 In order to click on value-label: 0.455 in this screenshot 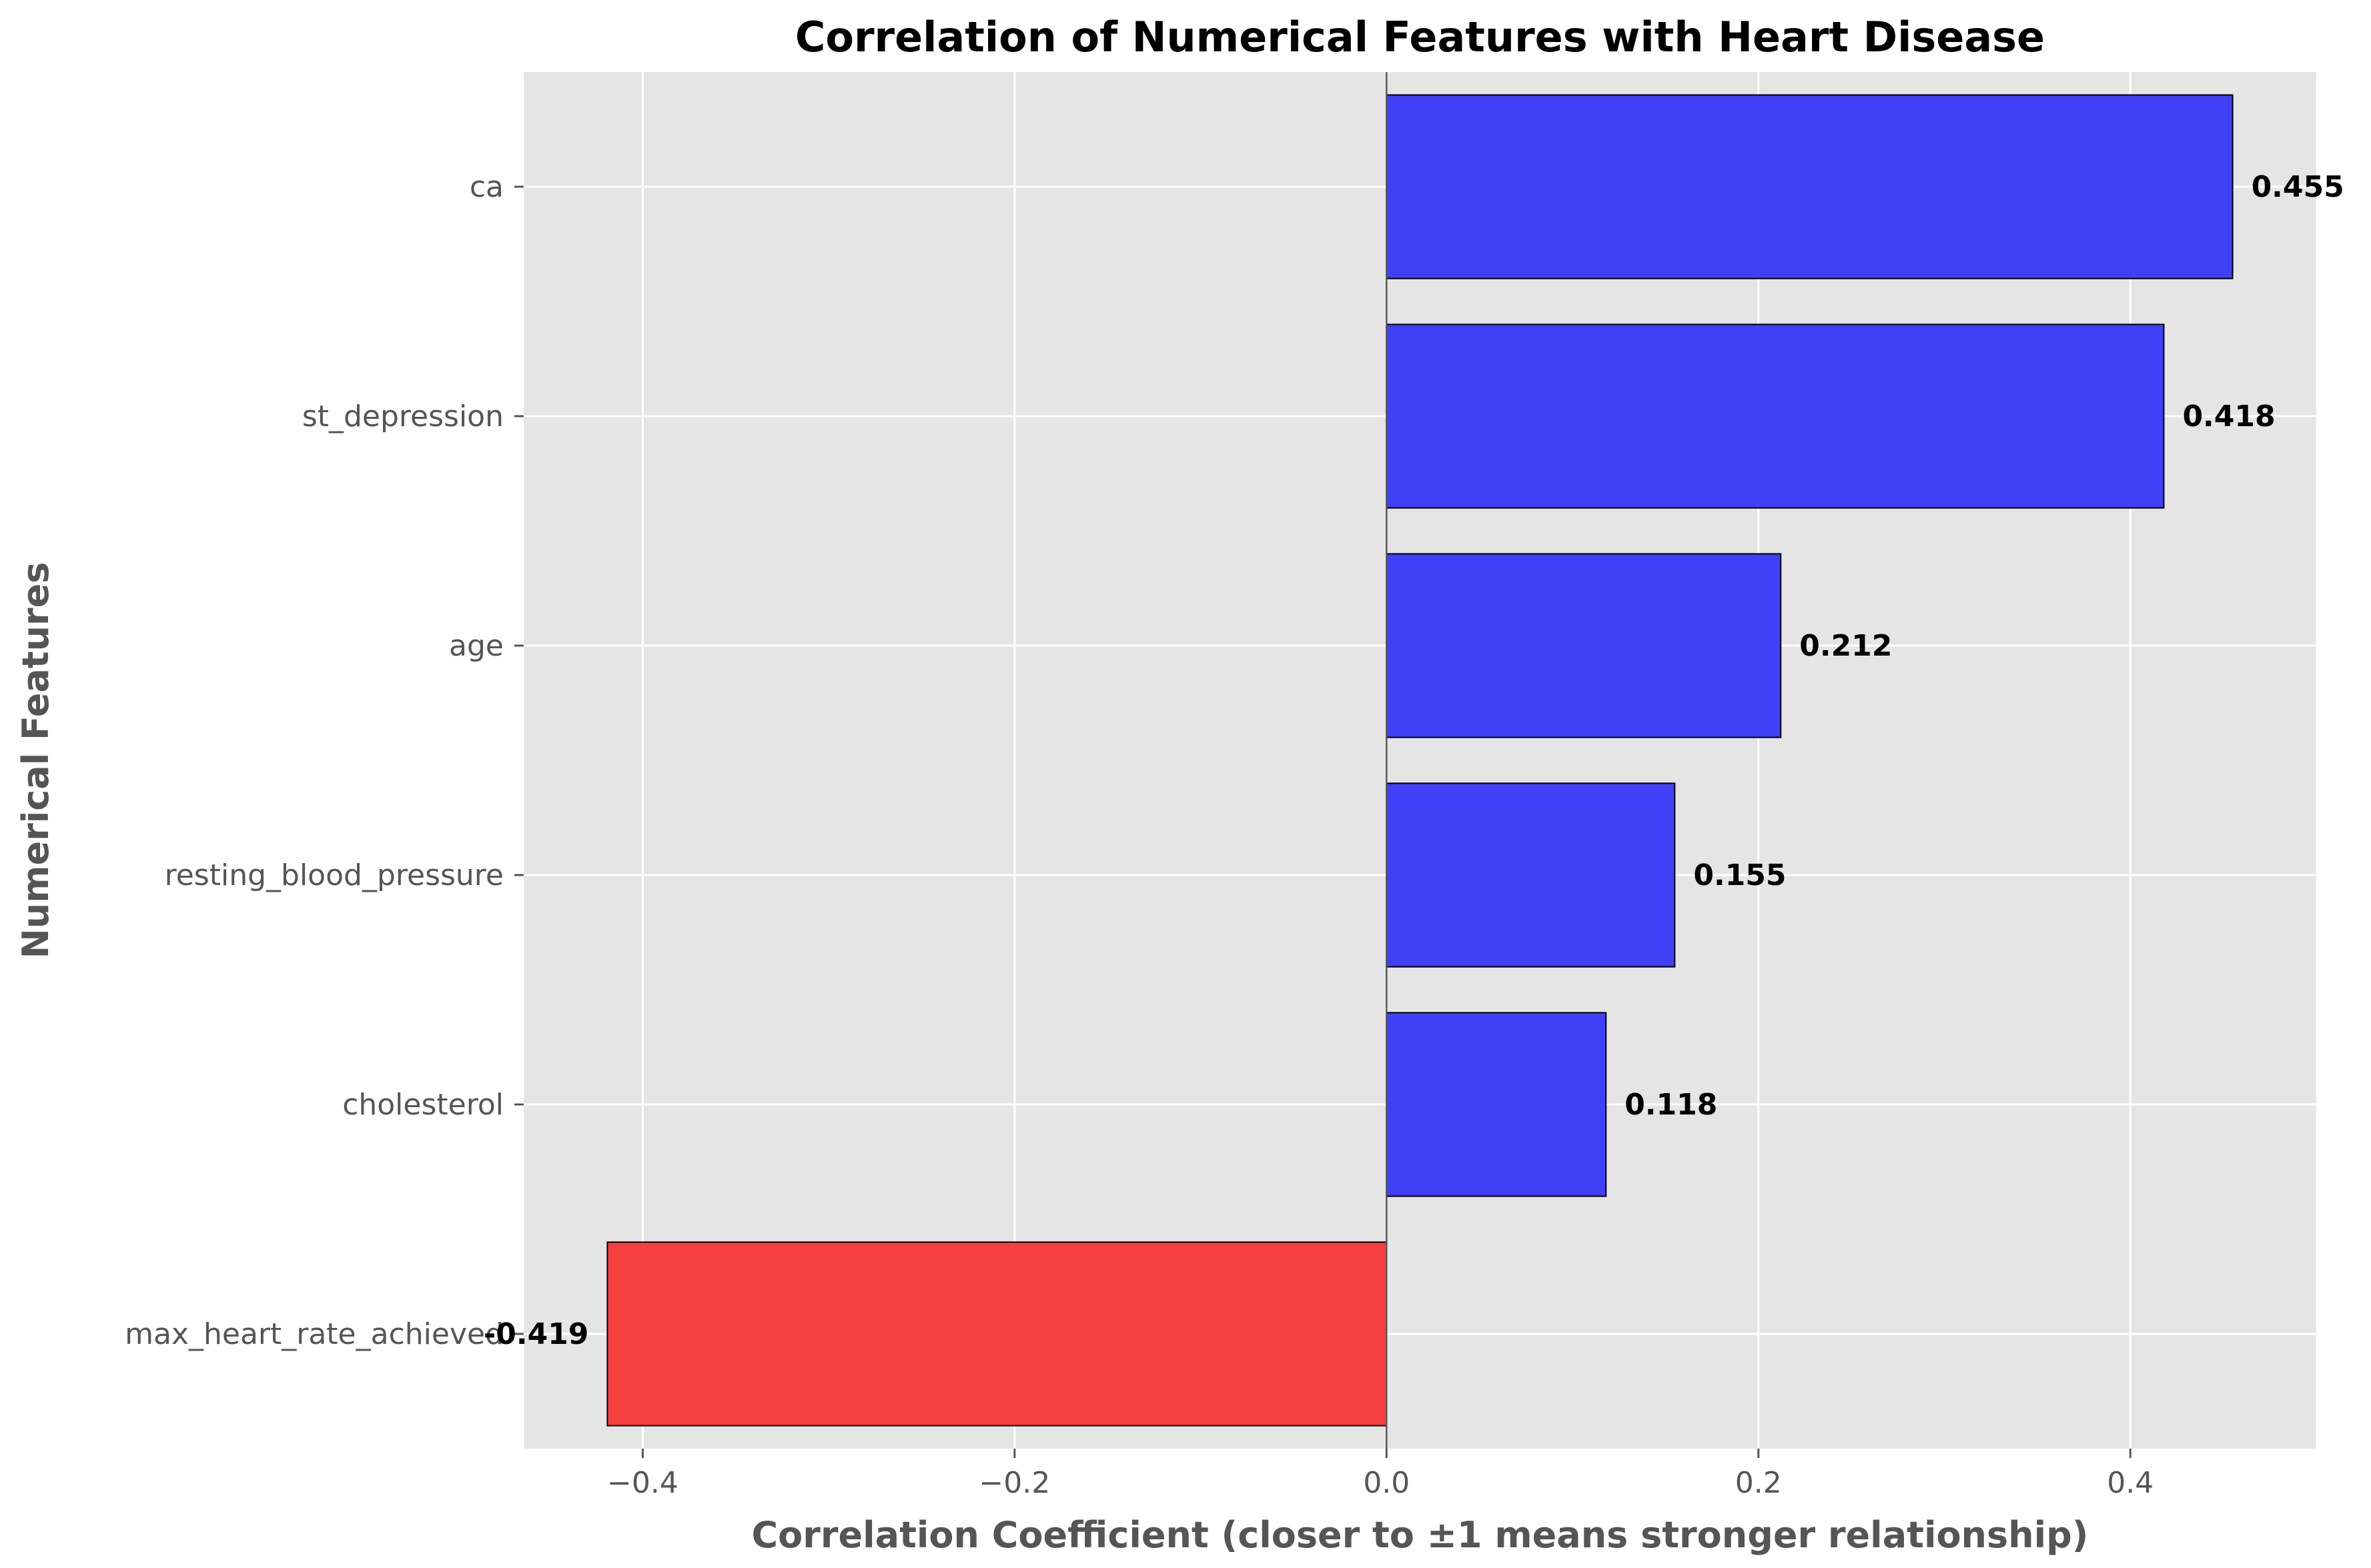, I will do `click(2298, 187)`.